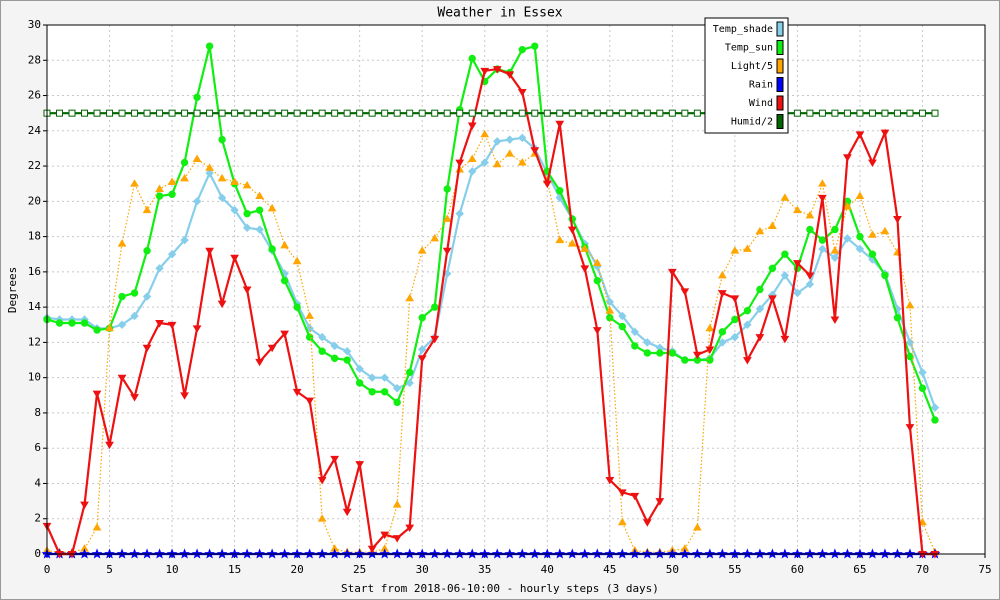 The image size is (1000, 600). What do you see at coordinates (761, 85) in the screenshot?
I see `legend-label: Rain` at bounding box center [761, 85].